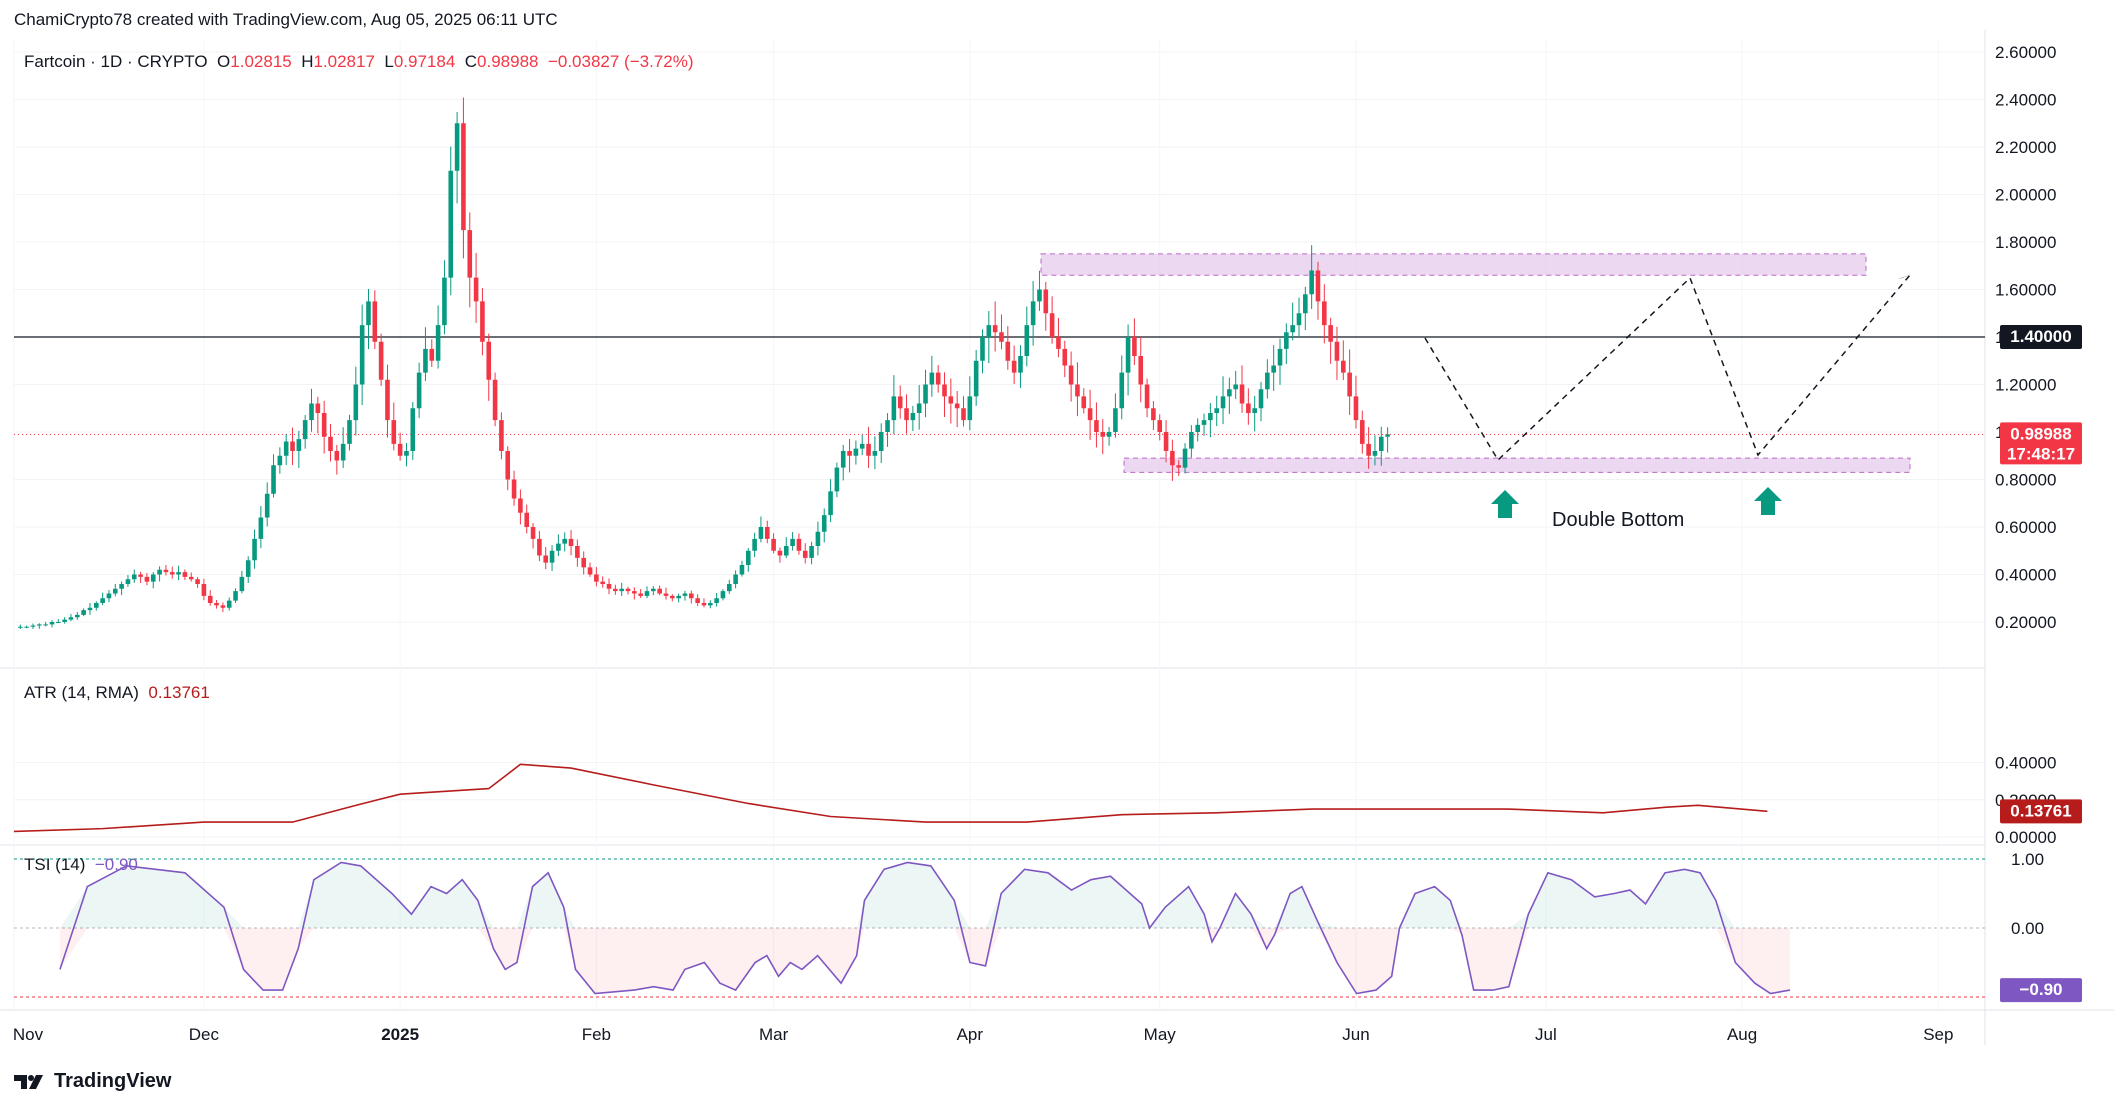  Describe the element at coordinates (2025, 147) in the screenshot. I see `y-tick-label: 2.20000` at that location.